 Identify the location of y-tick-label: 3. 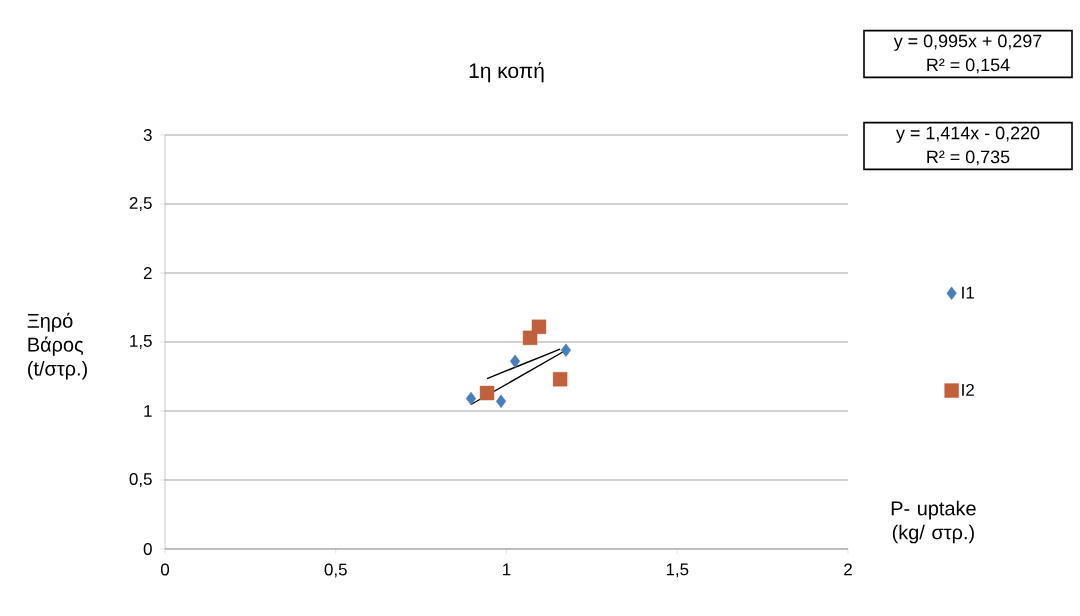
(147, 134).